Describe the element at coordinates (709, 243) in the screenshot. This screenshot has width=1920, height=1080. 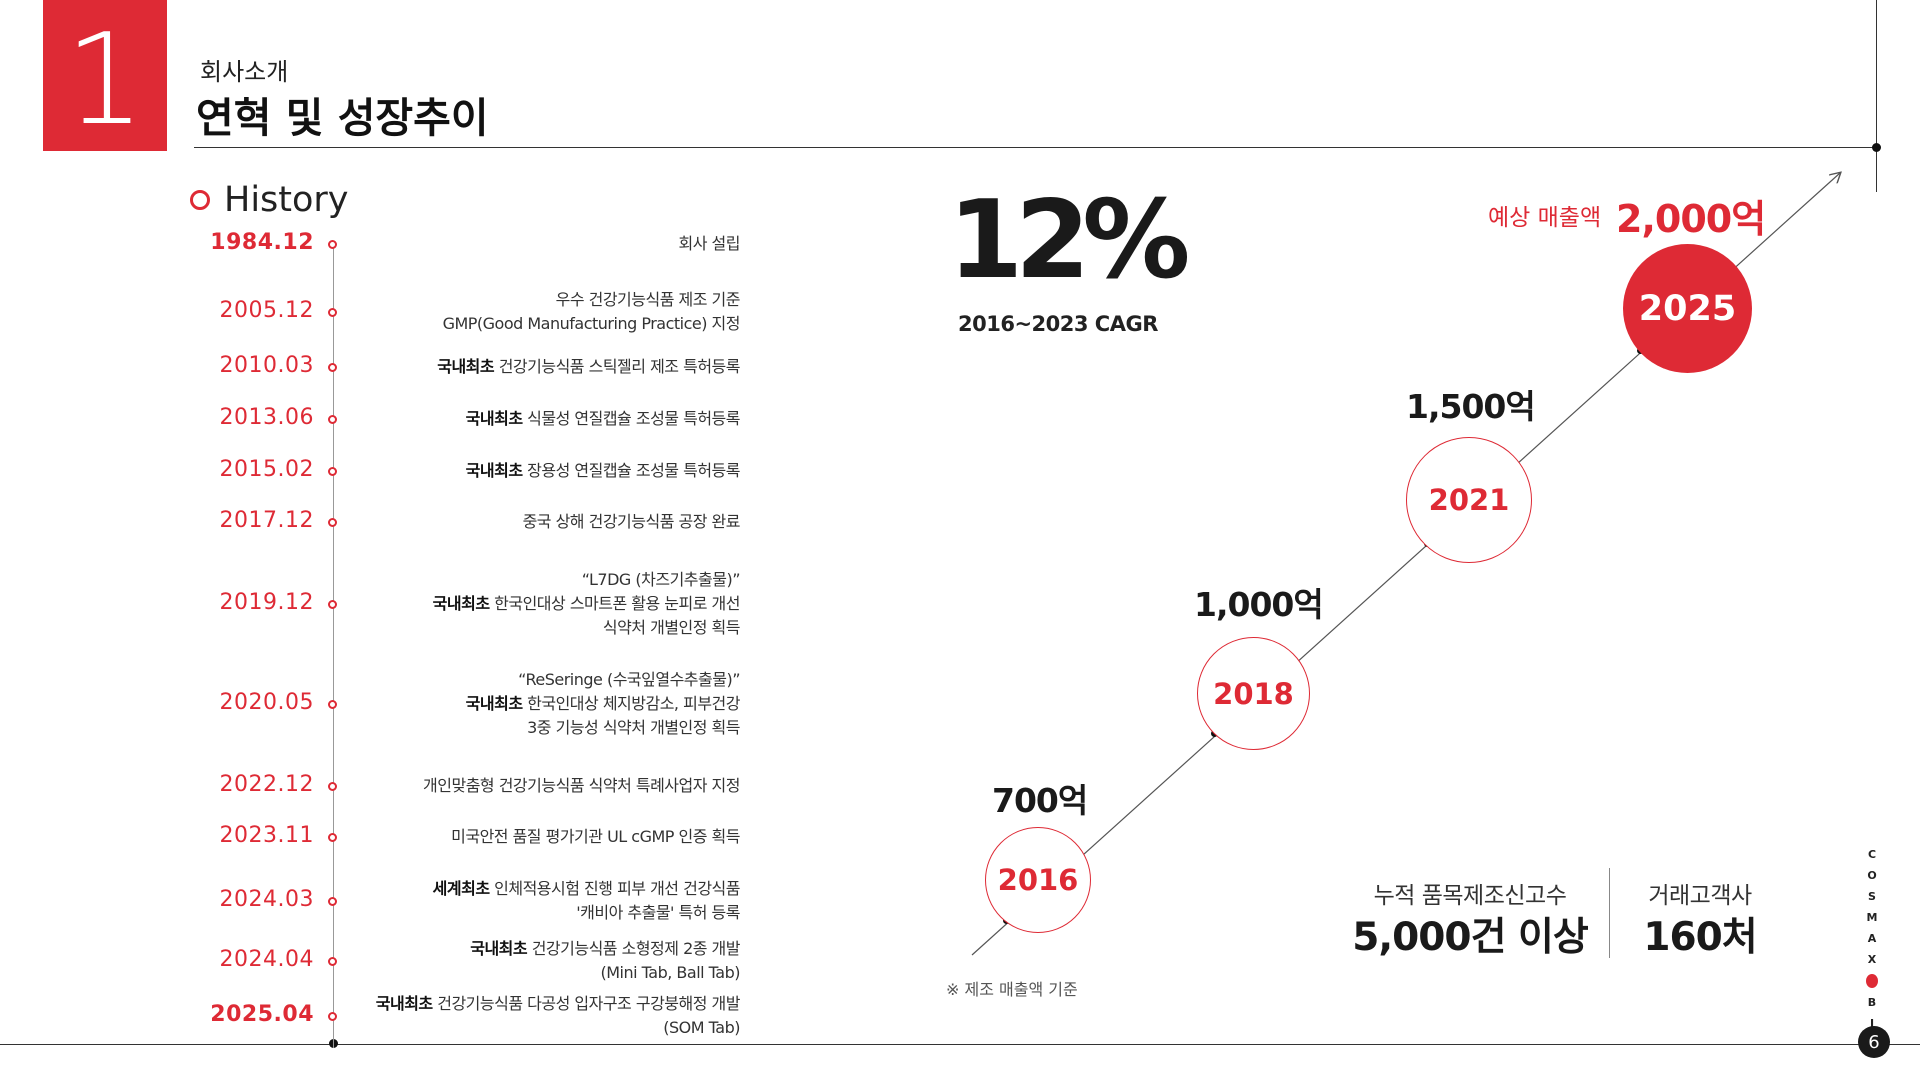
I see `timeline-description: 회사 설립` at that location.